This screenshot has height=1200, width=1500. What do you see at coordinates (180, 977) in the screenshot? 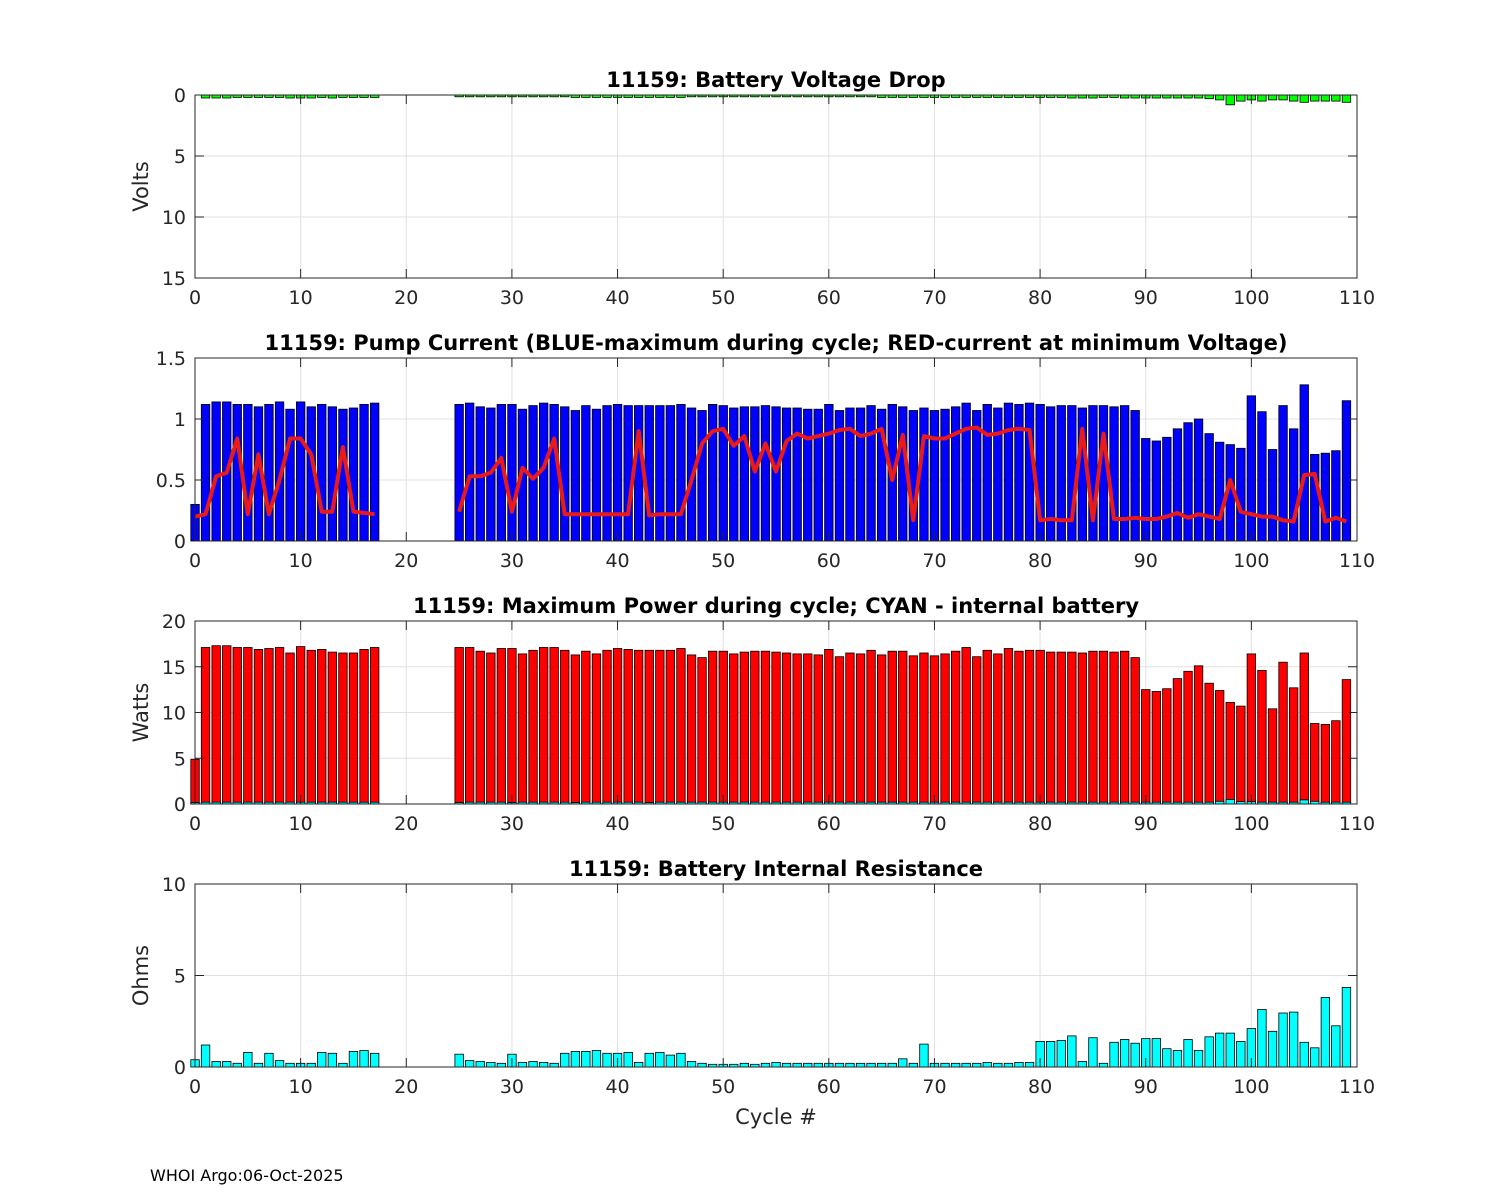
I see `y-tick-label: 5` at bounding box center [180, 977].